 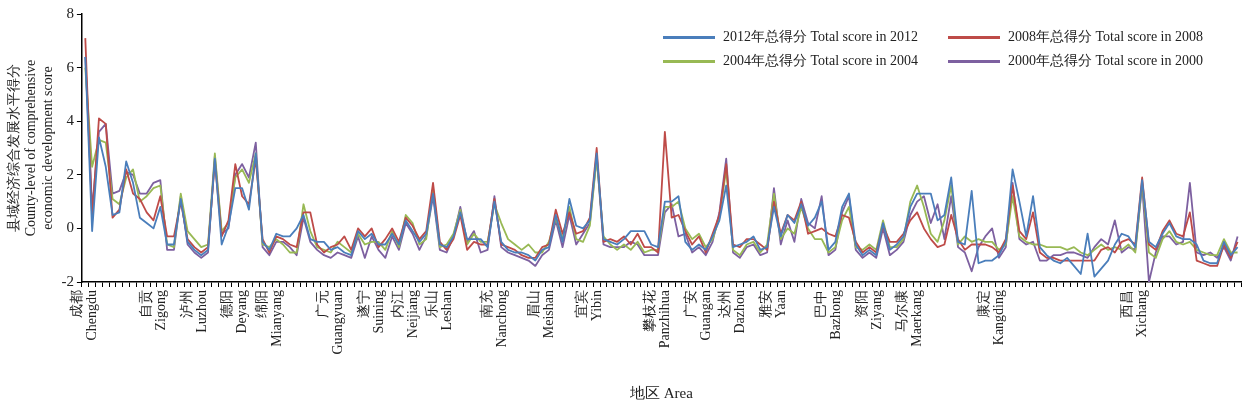 What do you see at coordinates (589, 306) in the screenshot?
I see `x-tick-label: 宜宾 Yibin` at bounding box center [589, 306].